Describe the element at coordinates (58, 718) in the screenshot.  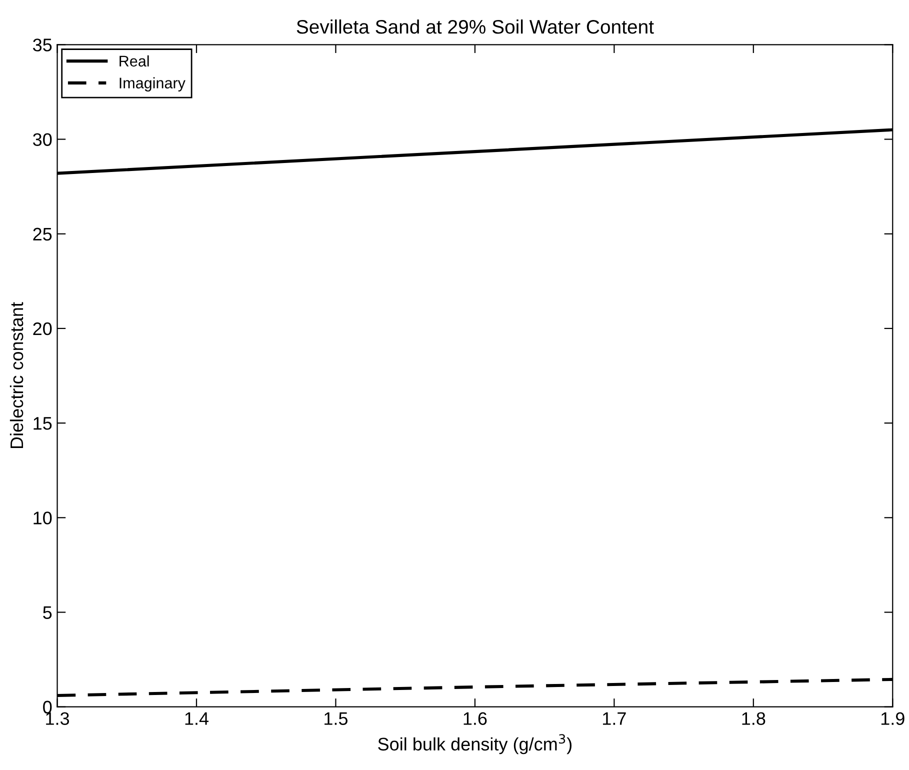
I see `x-tick-label: 1.3` at that location.